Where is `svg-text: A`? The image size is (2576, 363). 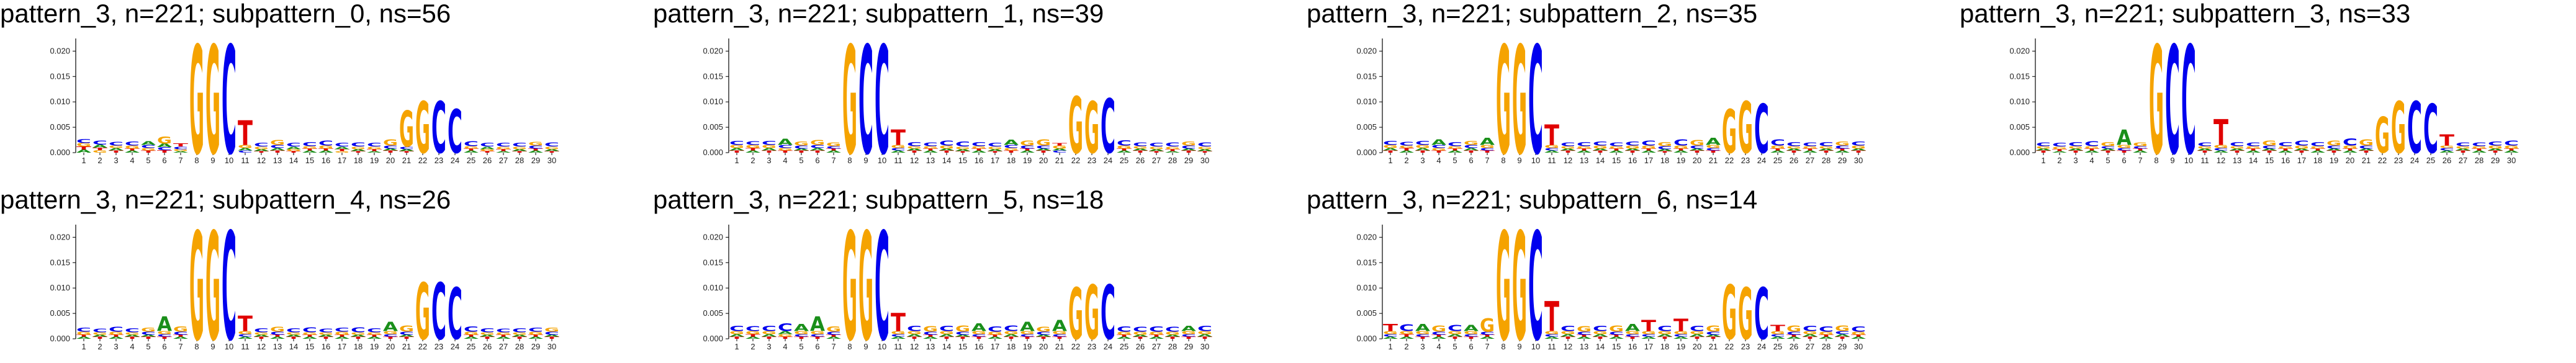
svg-text: A is located at coordinates (930, 337).